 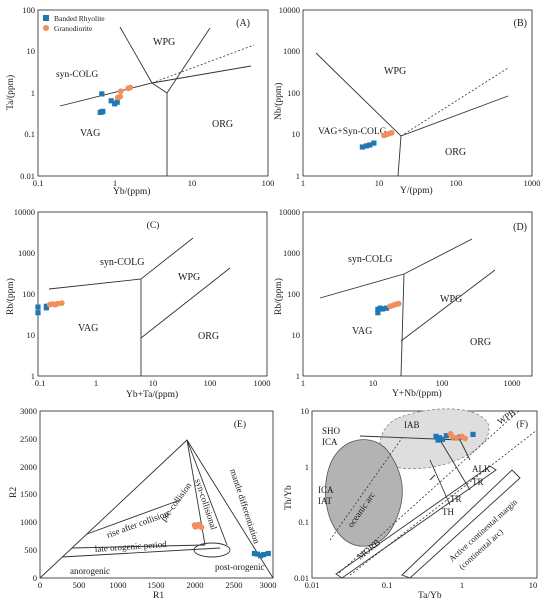 What do you see at coordinates (330, 442) in the screenshot?
I see `field-ica-upper: ICA` at bounding box center [330, 442].